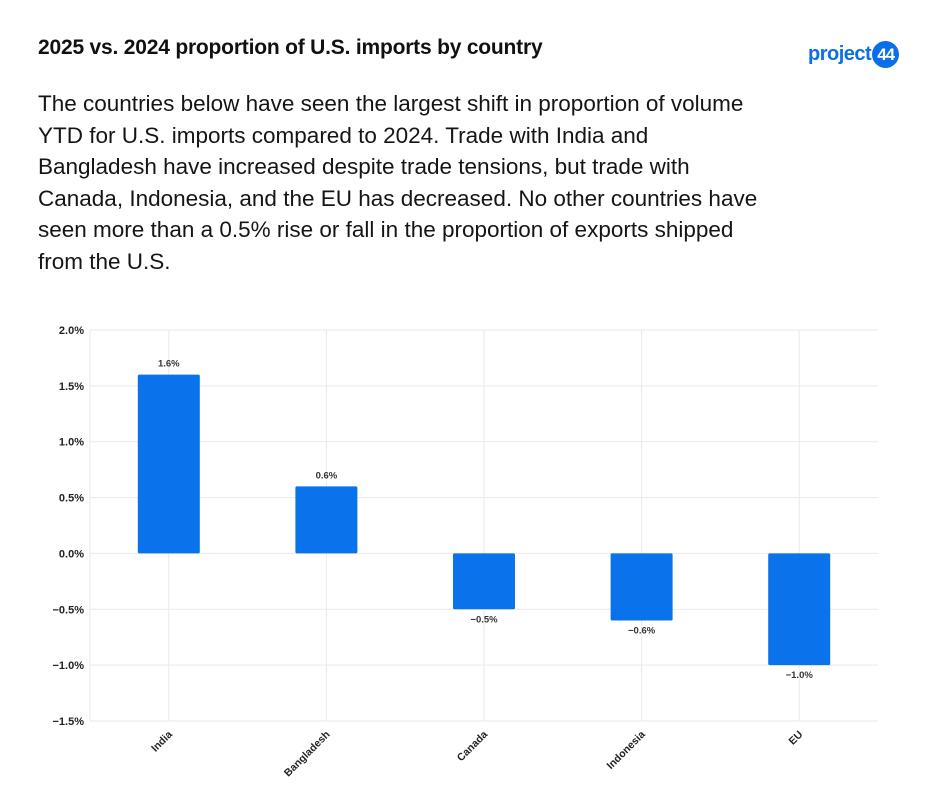 The height and width of the screenshot is (805, 929). Describe the element at coordinates (626, 750) in the screenshot. I see `x-tick-label: Indonesia` at that location.